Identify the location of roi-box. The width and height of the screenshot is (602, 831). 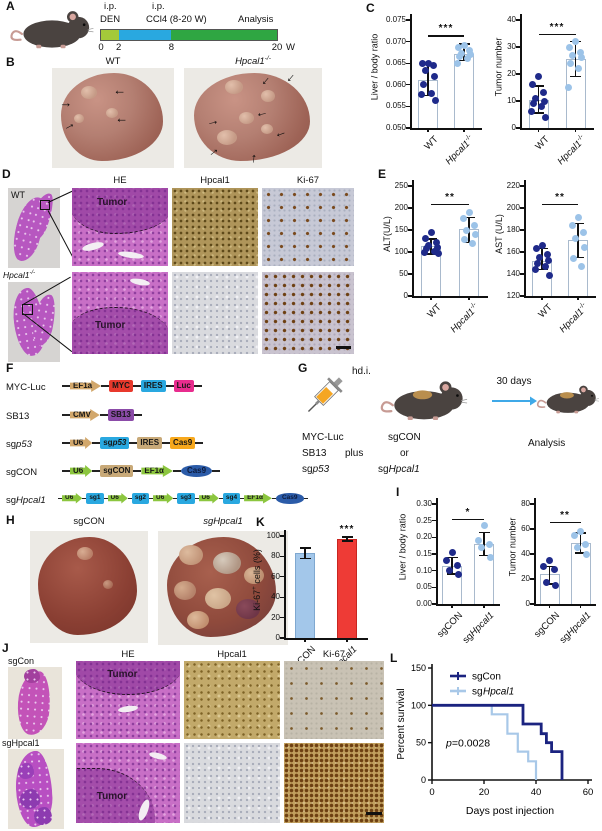
(27, 309).